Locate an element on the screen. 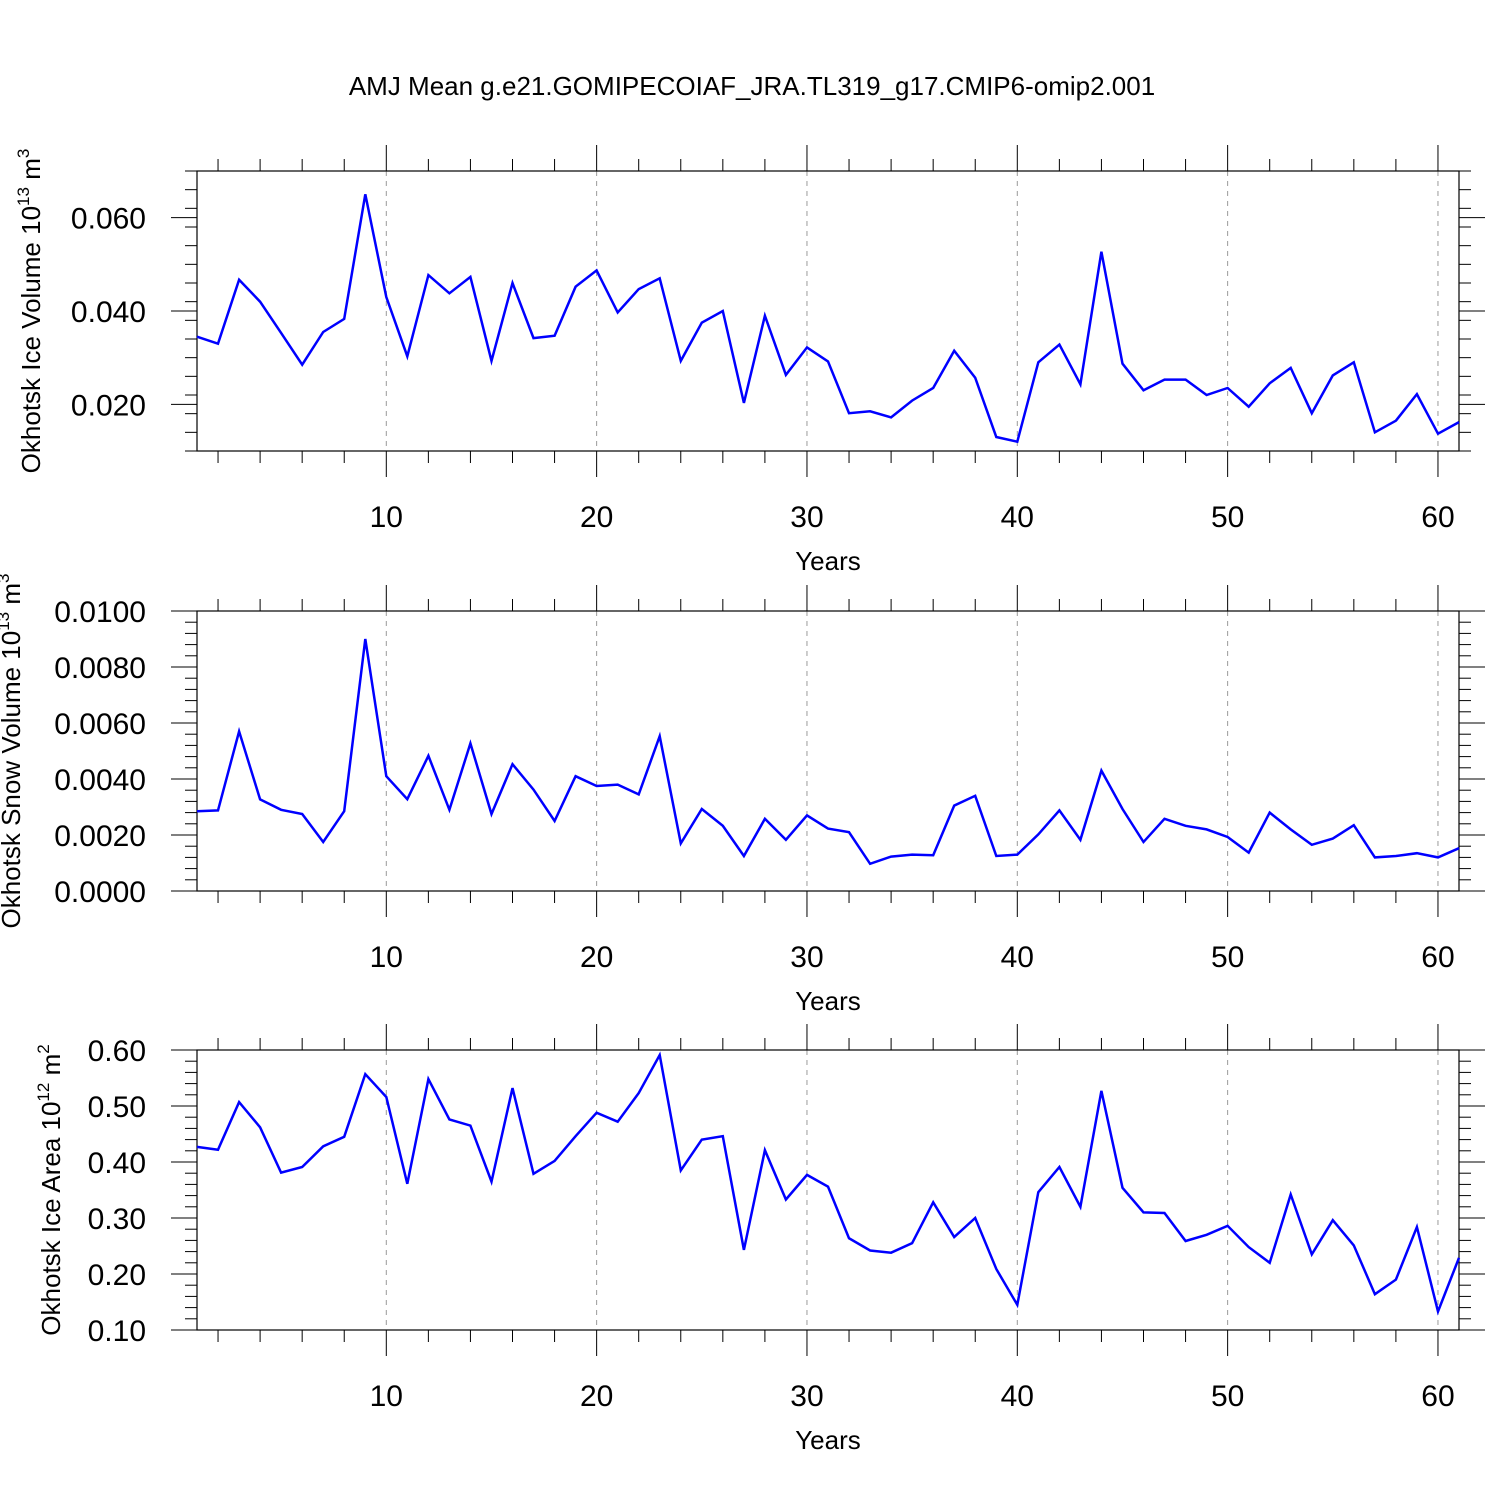 Image resolution: width=1500 pixels, height=1500 pixels. y-tick-label: 0.060 is located at coordinates (108, 219).